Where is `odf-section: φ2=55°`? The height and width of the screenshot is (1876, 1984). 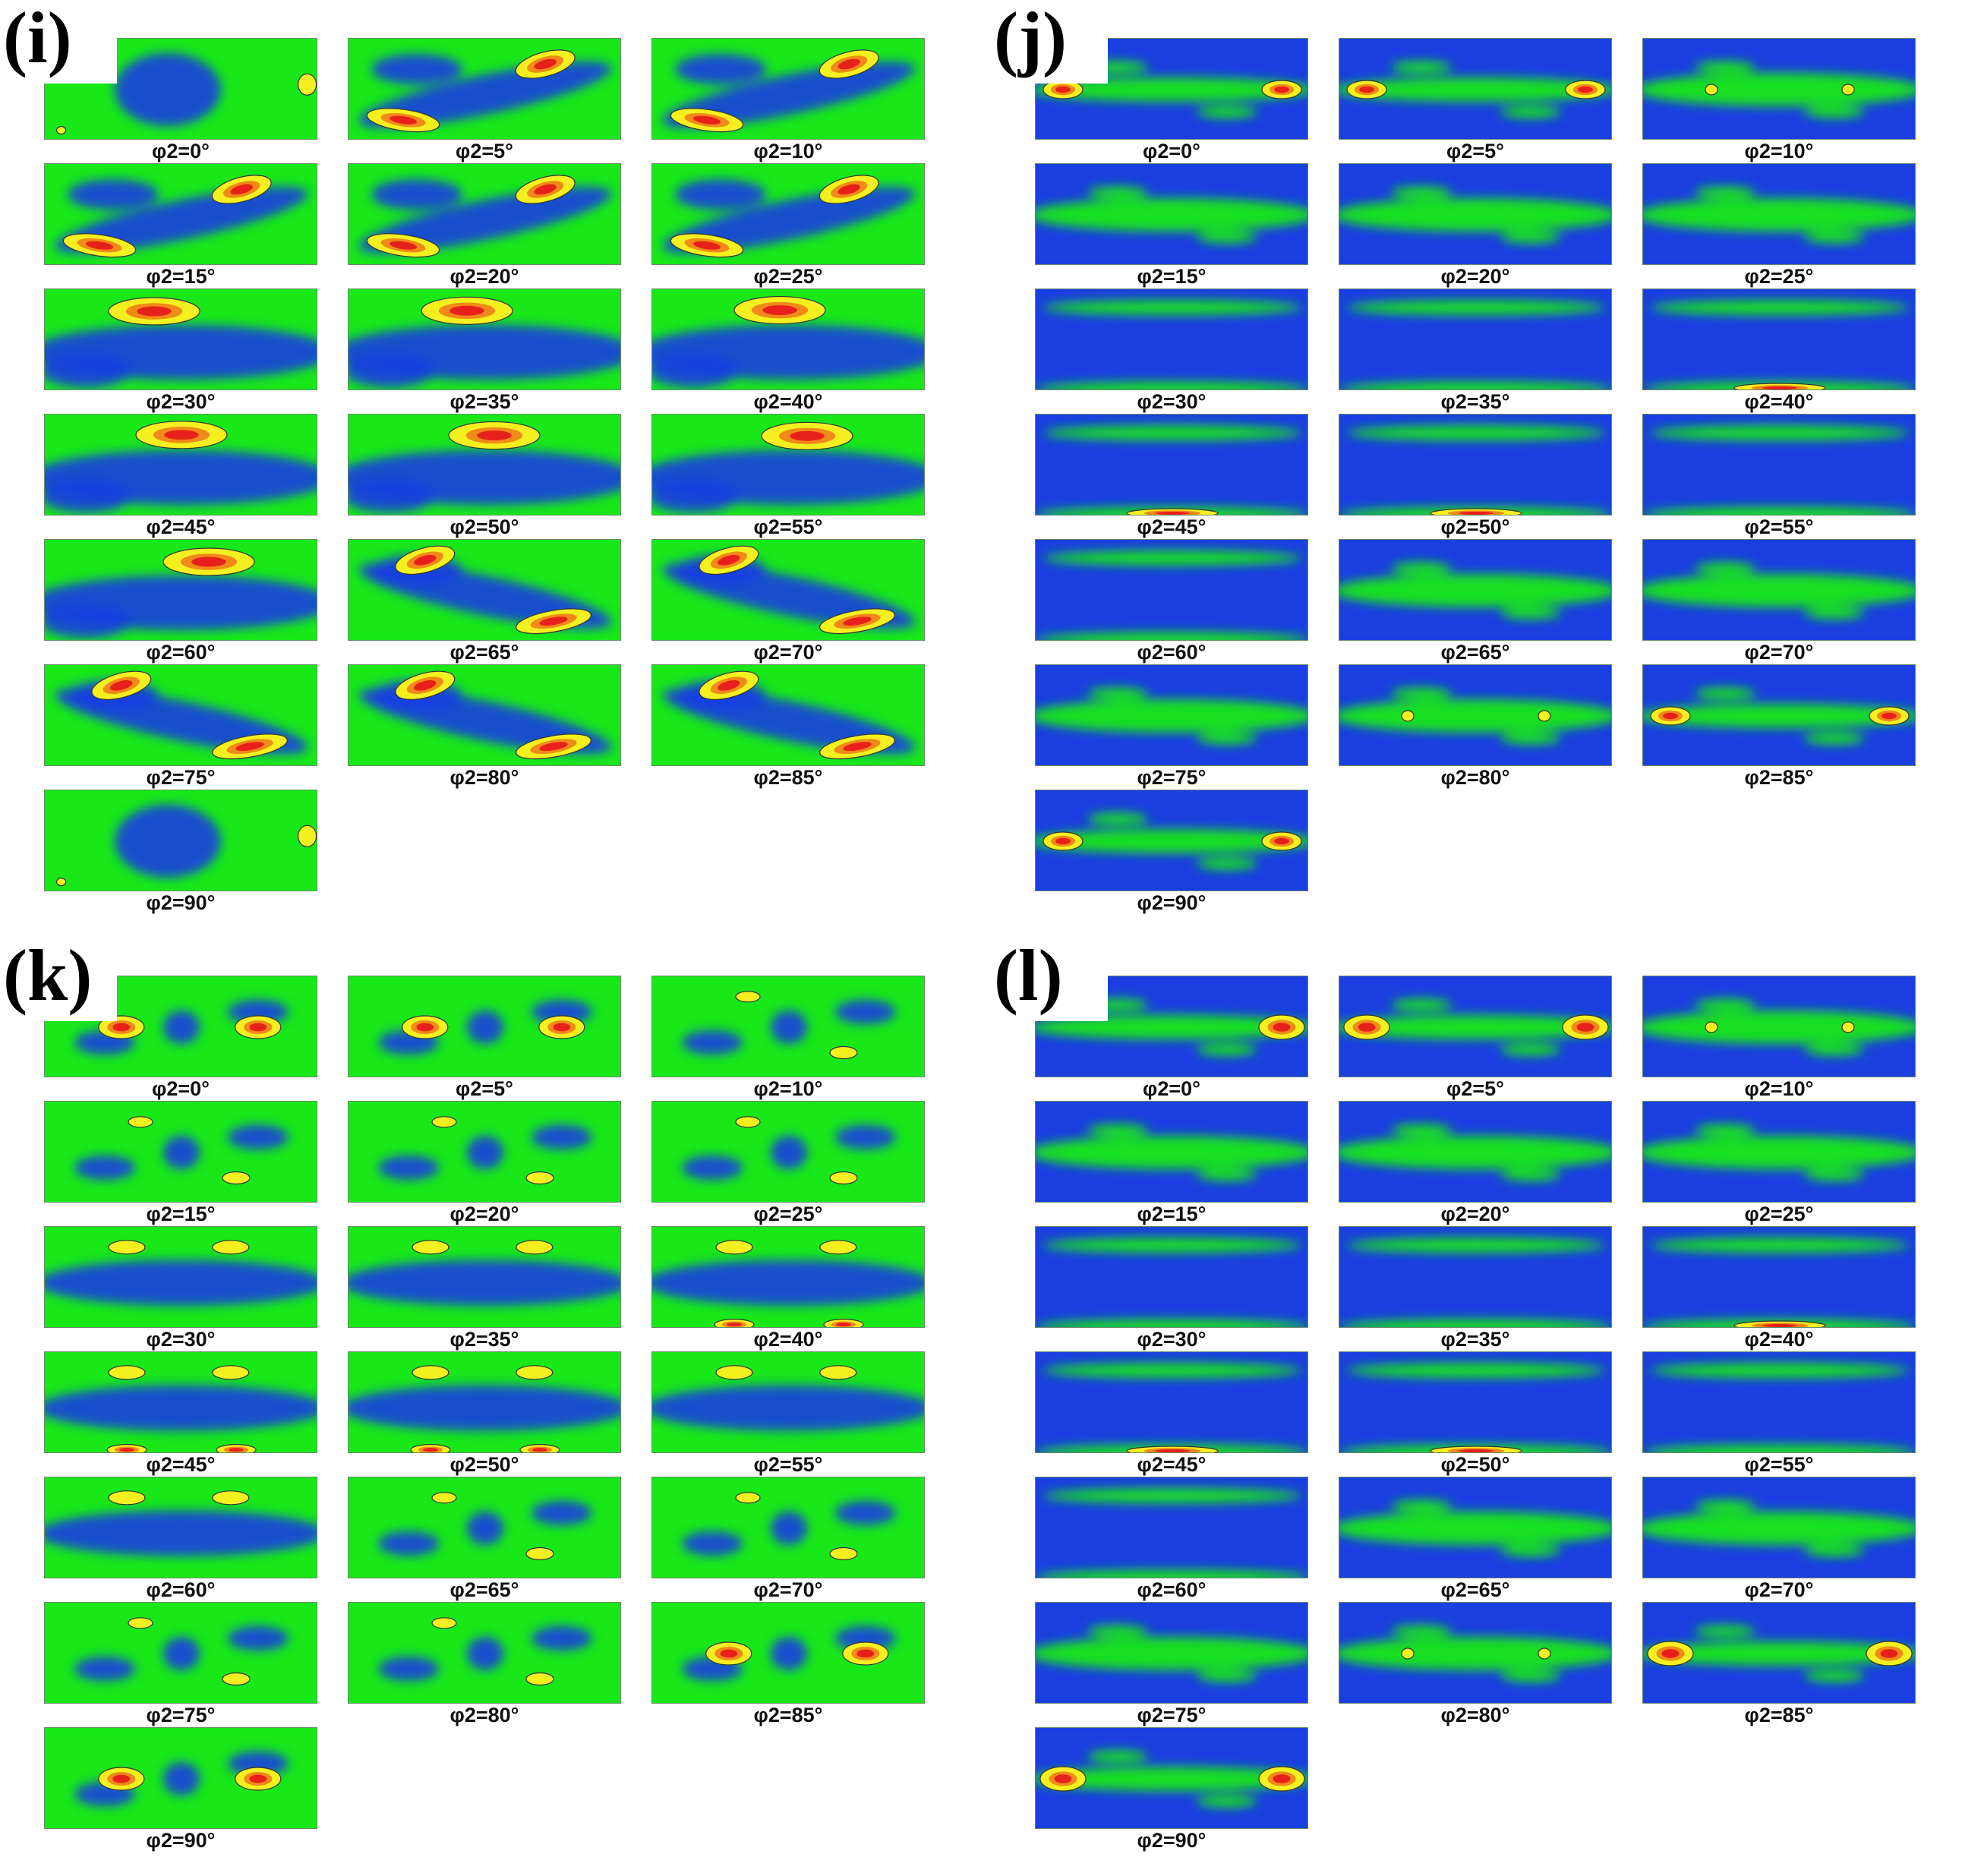
odf-section: φ2=55° is located at coordinates (1779, 1413).